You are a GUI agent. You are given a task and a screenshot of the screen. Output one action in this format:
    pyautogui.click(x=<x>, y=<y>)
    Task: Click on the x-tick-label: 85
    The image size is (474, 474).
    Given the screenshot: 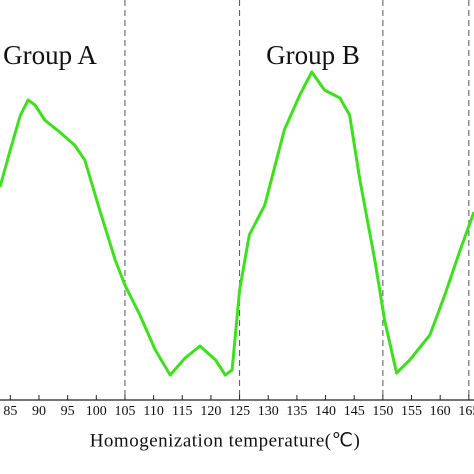 What is the action you would take?
    pyautogui.click(x=10, y=411)
    